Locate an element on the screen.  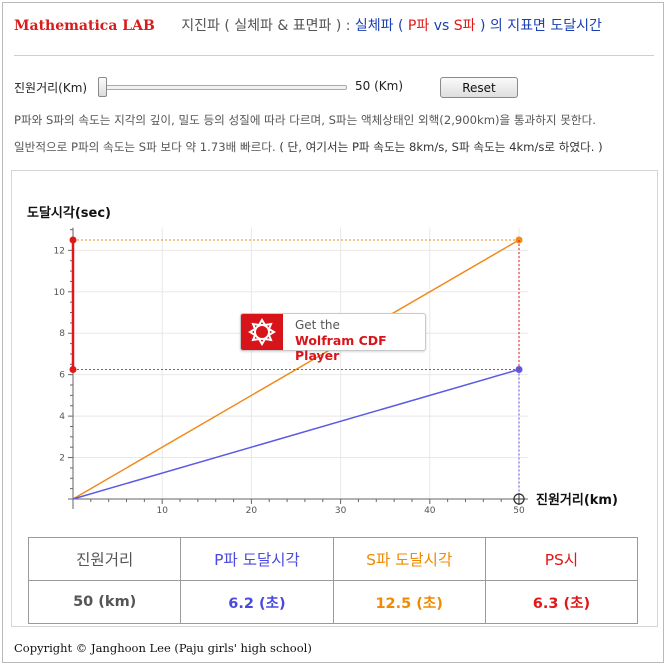
x-tick-label: 20 is located at coordinates (252, 511).